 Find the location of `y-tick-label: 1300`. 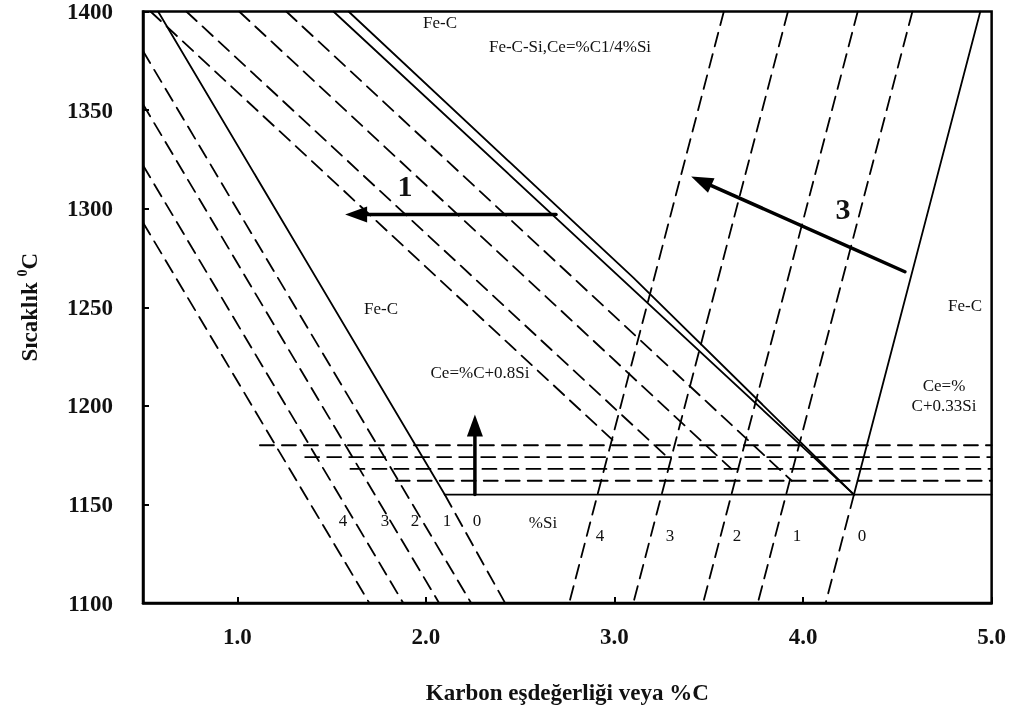

y-tick-label: 1300 is located at coordinates (90, 209).